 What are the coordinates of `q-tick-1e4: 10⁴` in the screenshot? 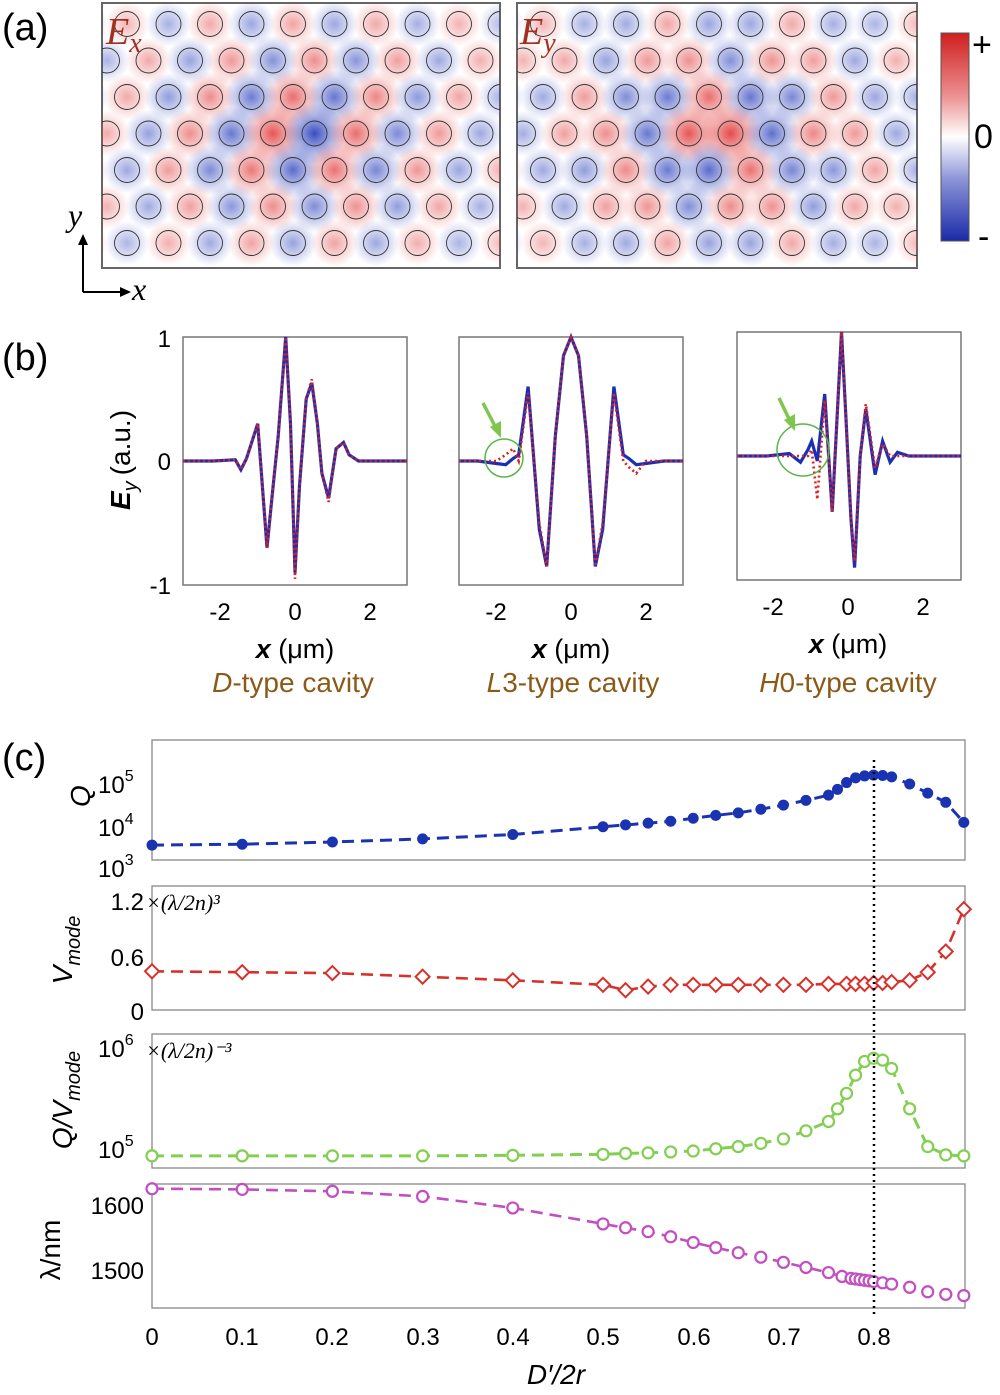 It's located at (116, 826).